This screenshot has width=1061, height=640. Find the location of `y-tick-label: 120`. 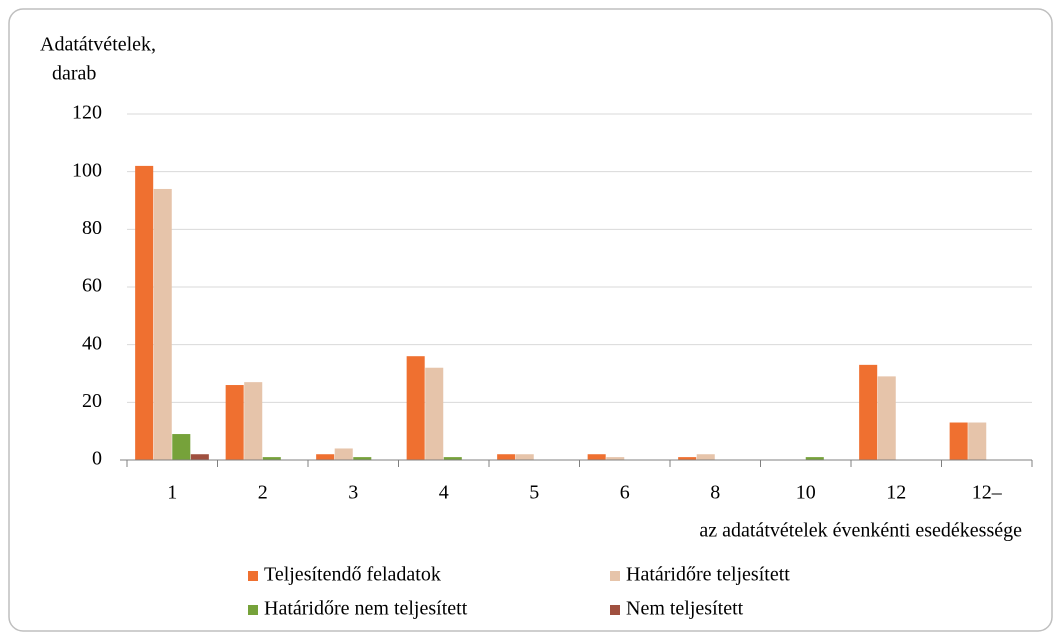

y-tick-label: 120 is located at coordinates (87, 113).